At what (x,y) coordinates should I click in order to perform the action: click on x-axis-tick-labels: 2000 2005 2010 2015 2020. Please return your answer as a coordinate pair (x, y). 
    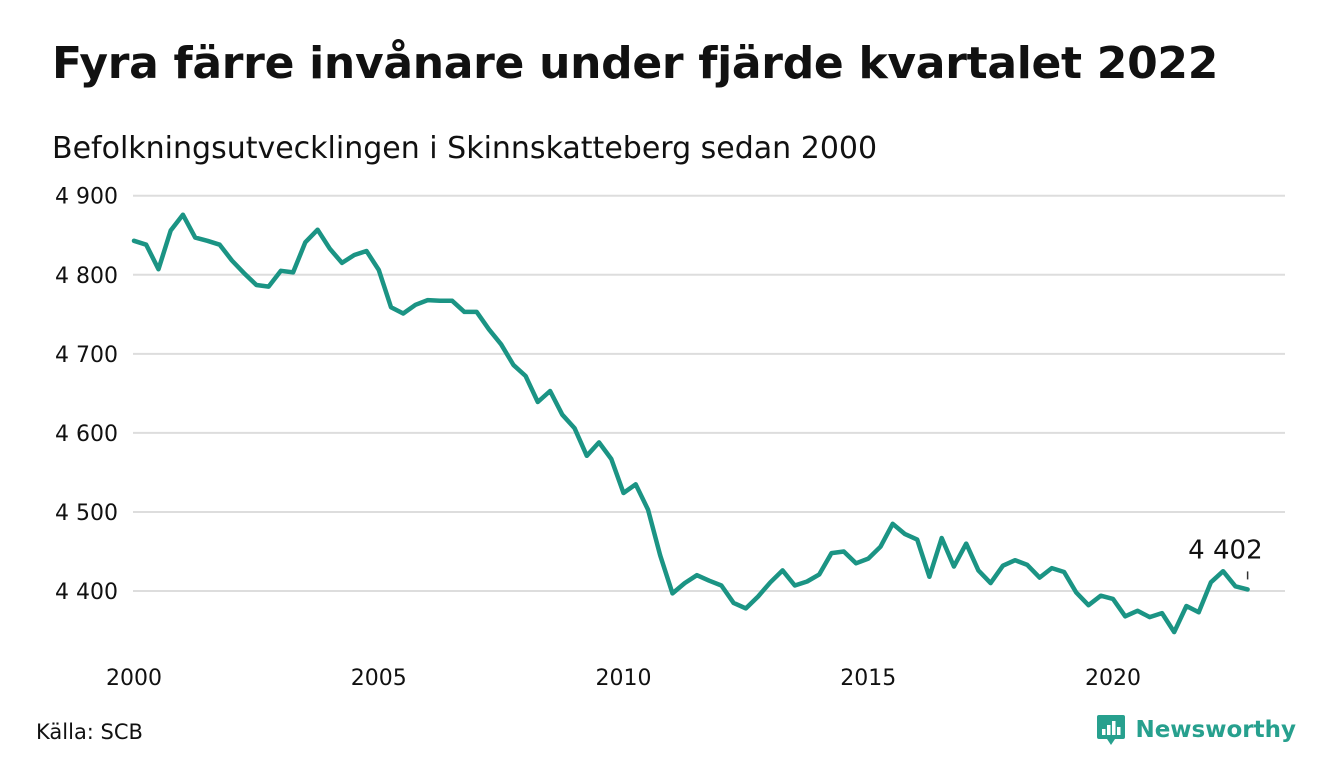
    Looking at the image, I should click on (623, 678).